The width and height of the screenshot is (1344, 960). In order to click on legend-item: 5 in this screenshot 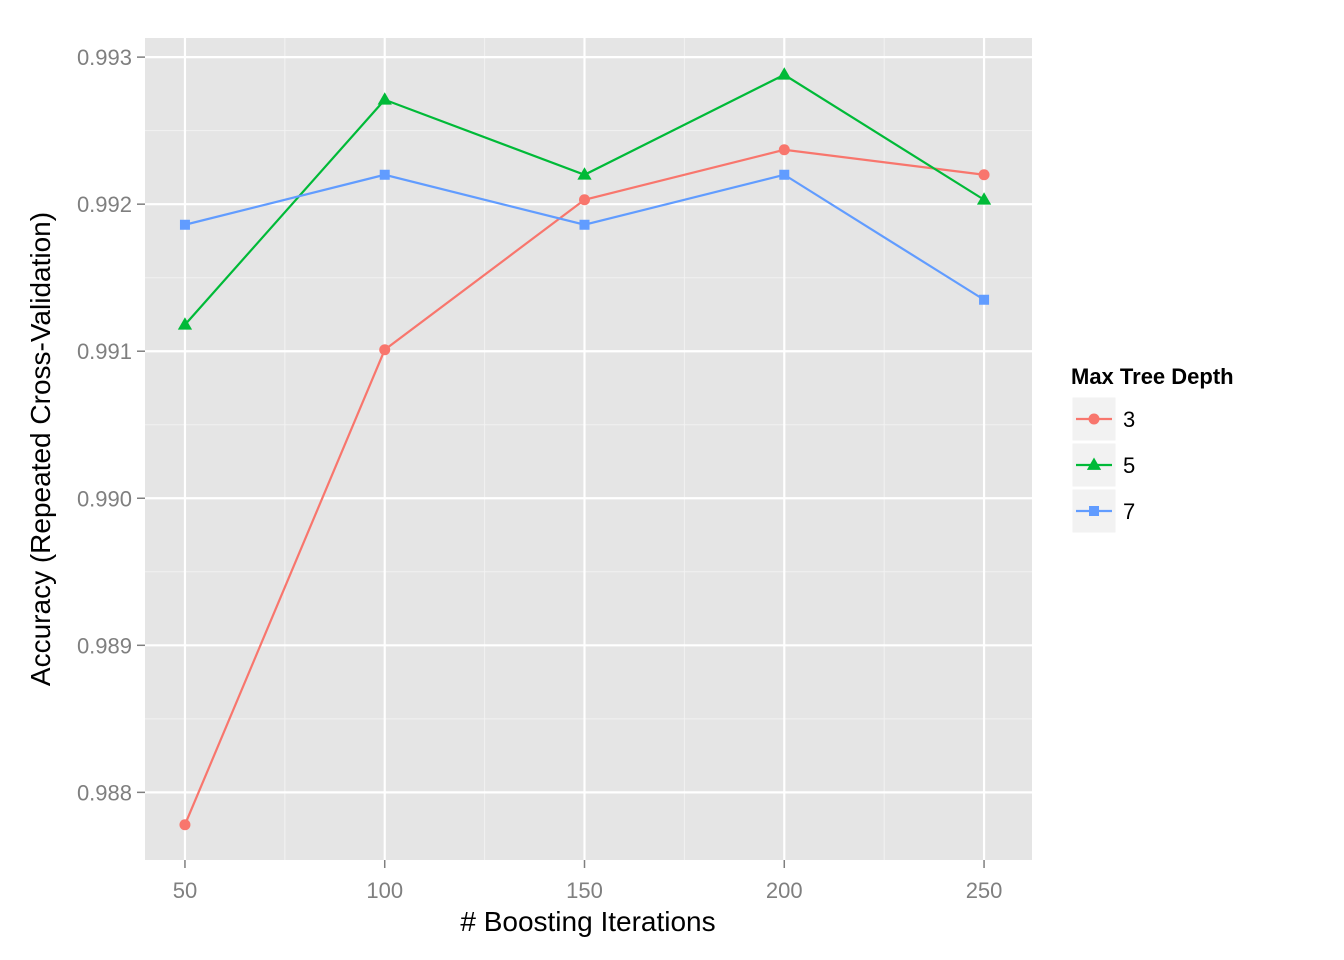, I will do `click(1103, 465)`.